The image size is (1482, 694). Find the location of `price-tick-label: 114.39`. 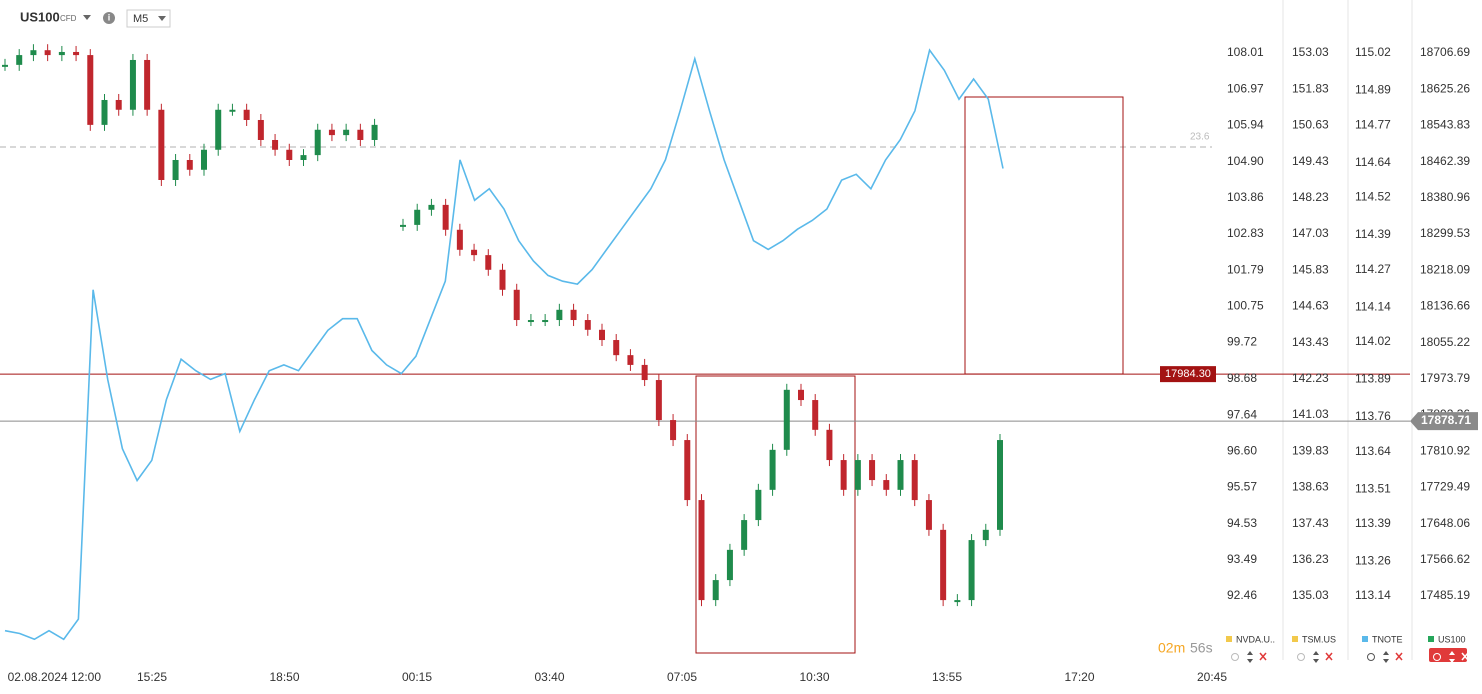

price-tick-label: 114.39 is located at coordinates (1373, 234).